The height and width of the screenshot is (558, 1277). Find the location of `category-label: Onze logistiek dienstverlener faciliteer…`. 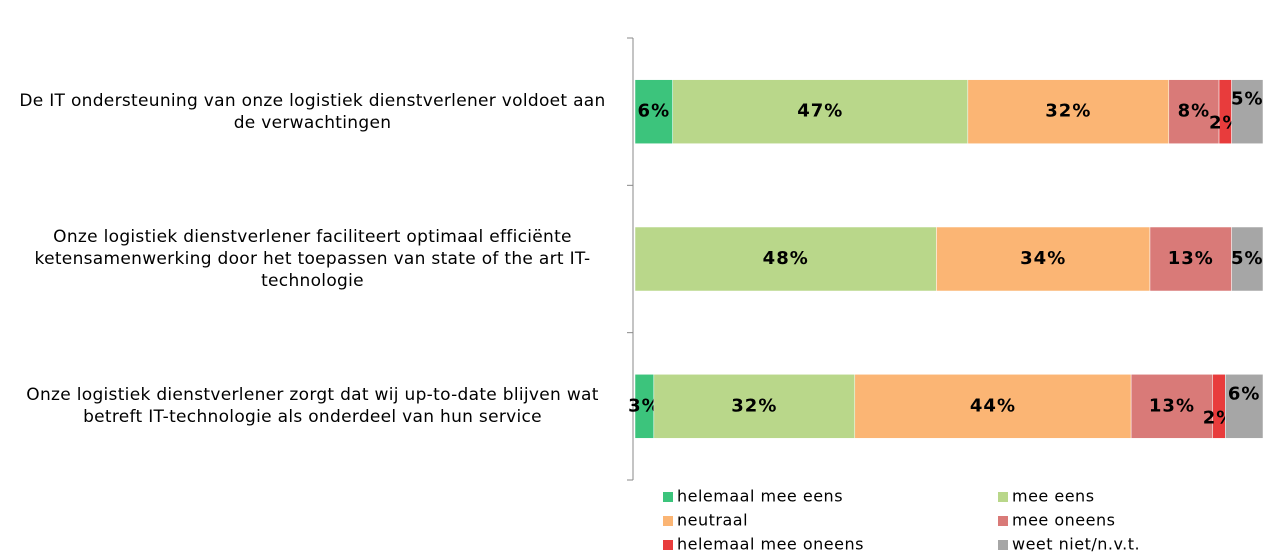

category-label: Onze logistiek dienstverlener faciliteer… is located at coordinates (312, 259).